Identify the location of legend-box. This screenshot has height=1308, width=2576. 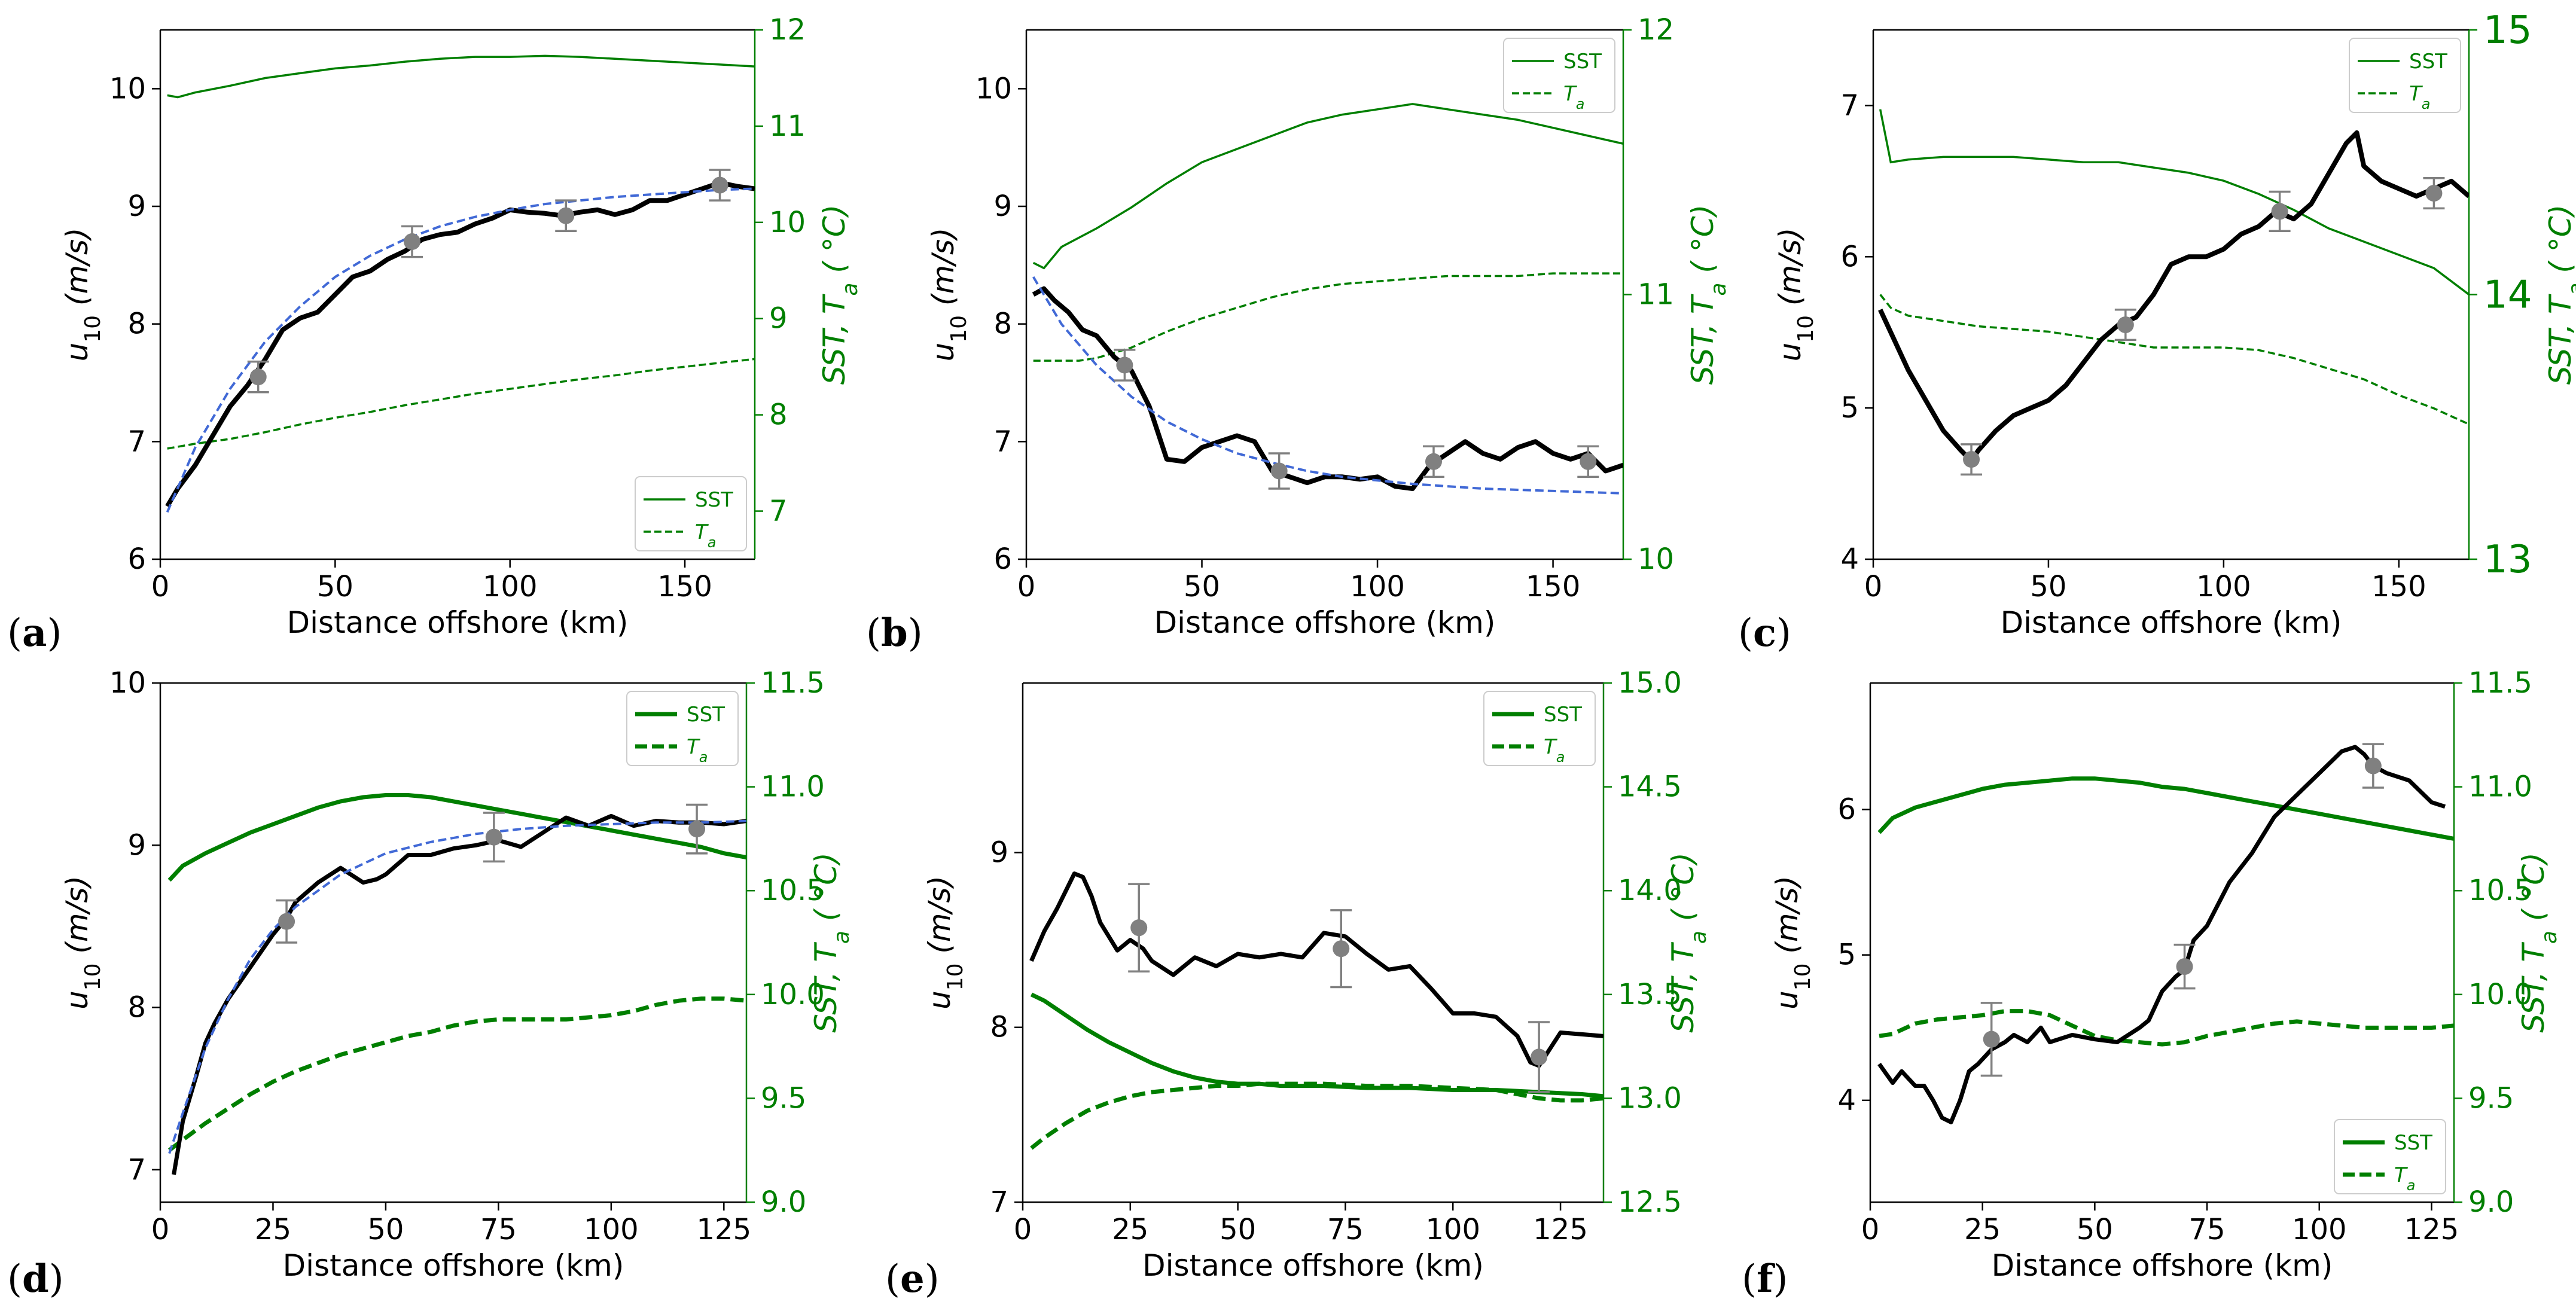
(1559, 75).